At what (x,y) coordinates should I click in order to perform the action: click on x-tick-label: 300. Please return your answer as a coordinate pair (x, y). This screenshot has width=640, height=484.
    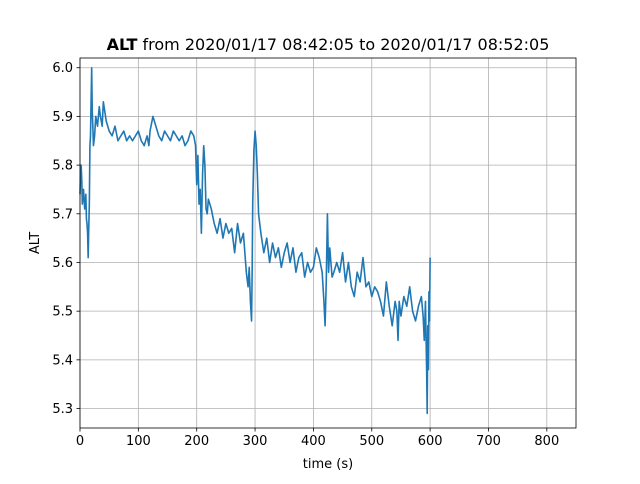
    Looking at the image, I should click on (255, 441).